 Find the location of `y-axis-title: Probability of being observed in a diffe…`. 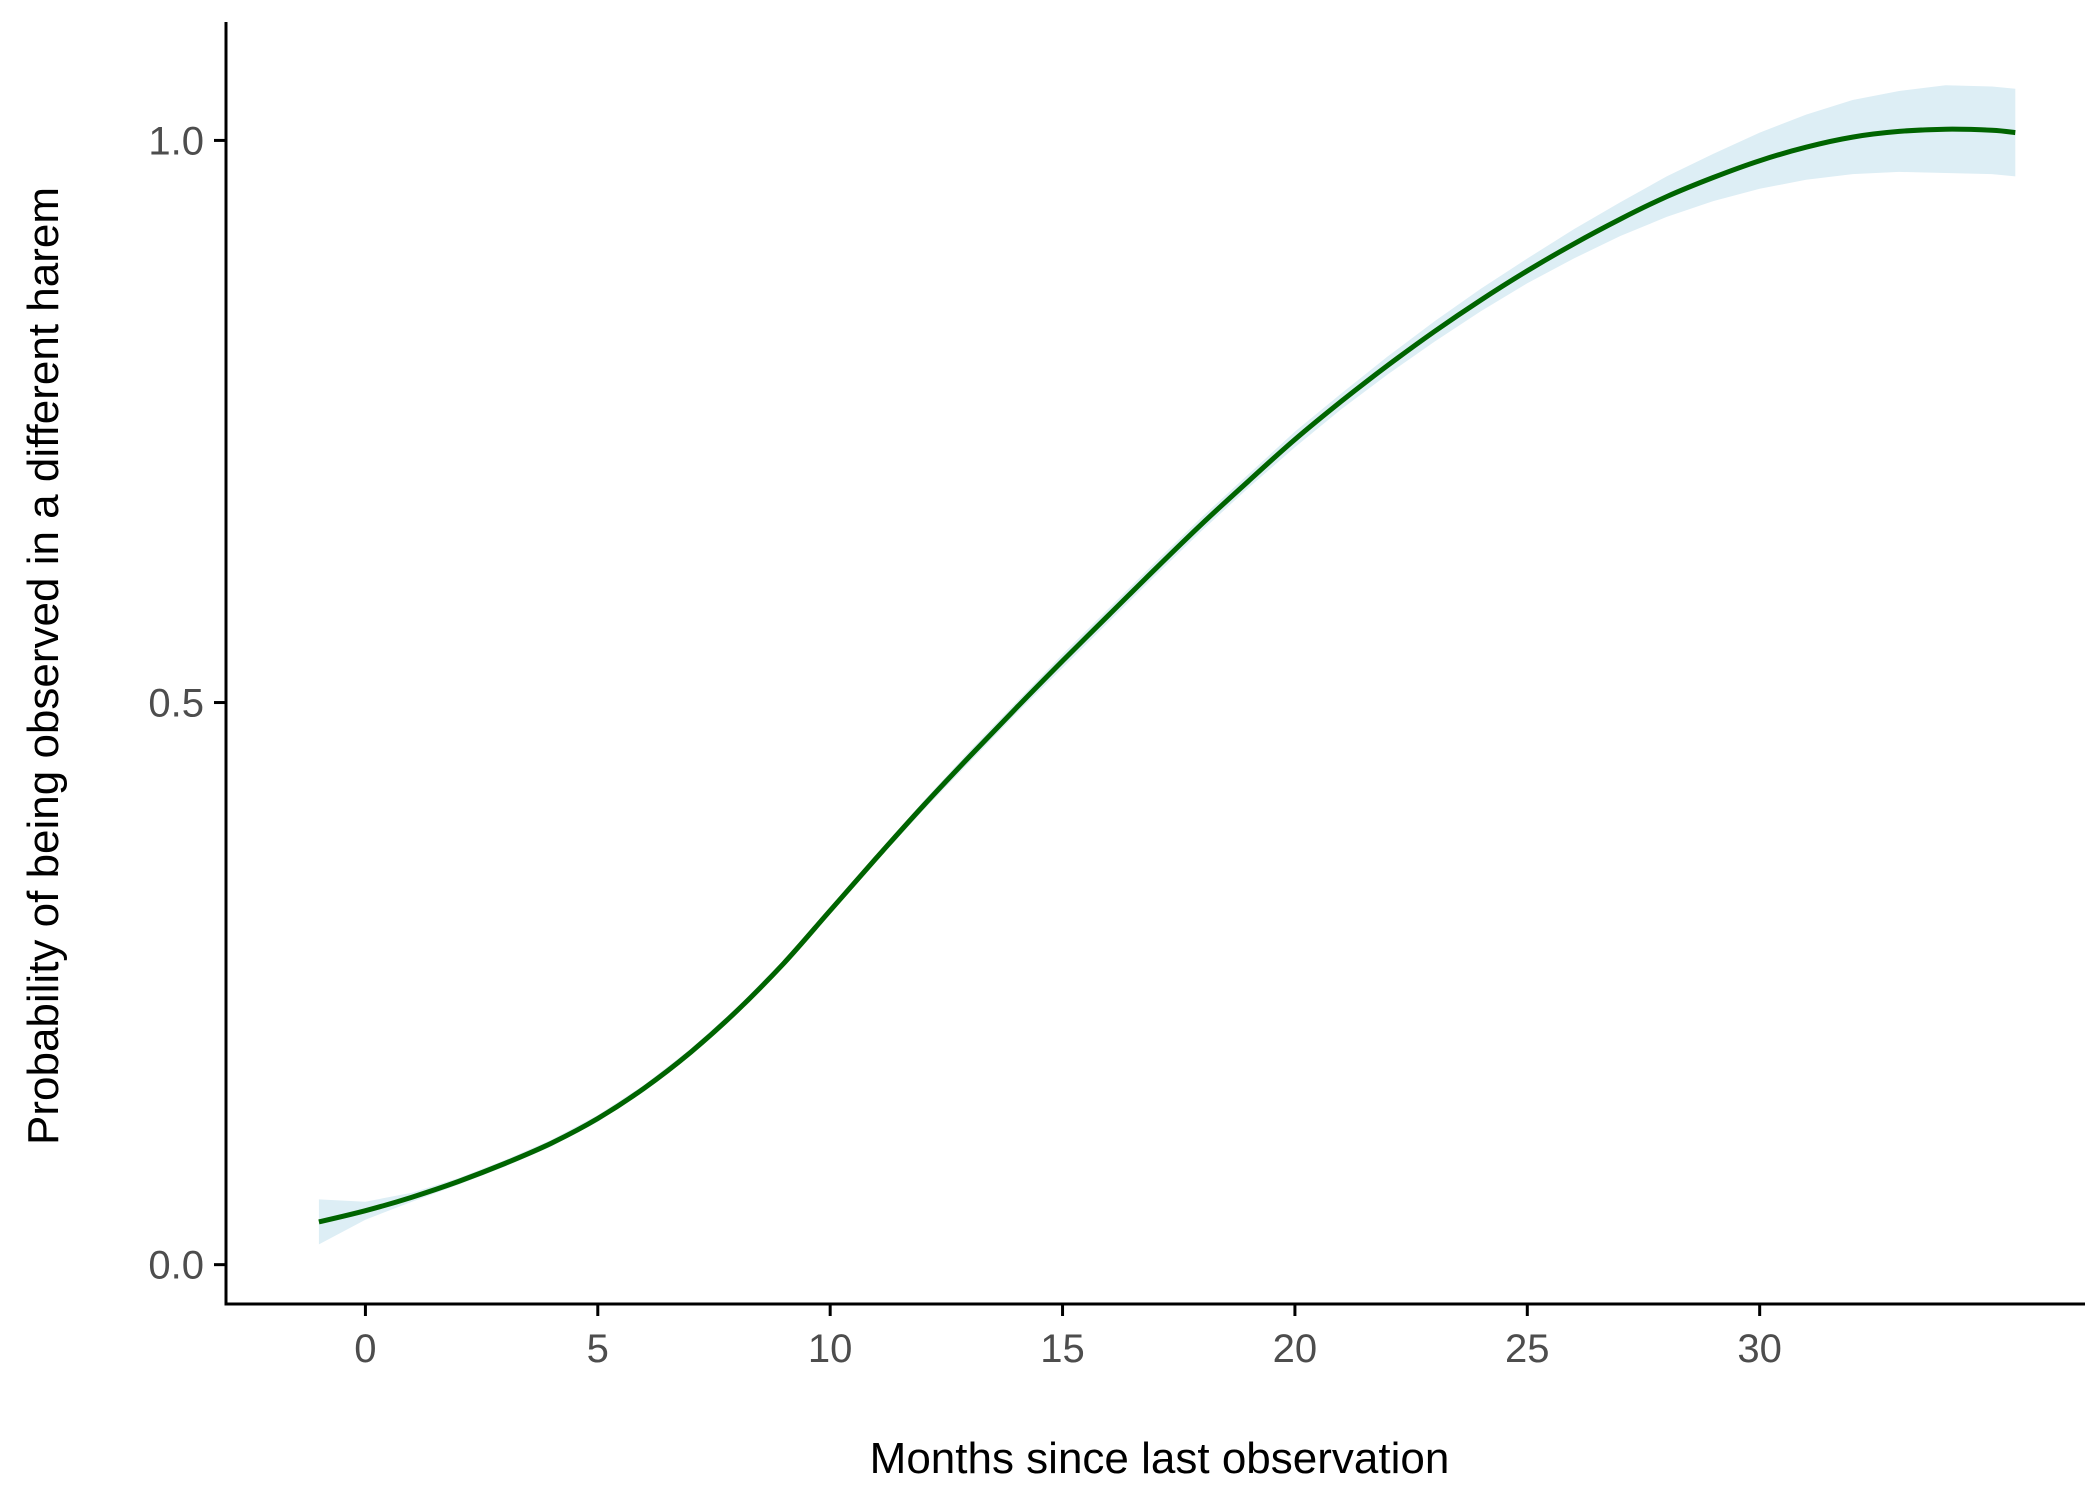

y-axis-title: Probability of being observed in a diffe… is located at coordinates (43, 666).